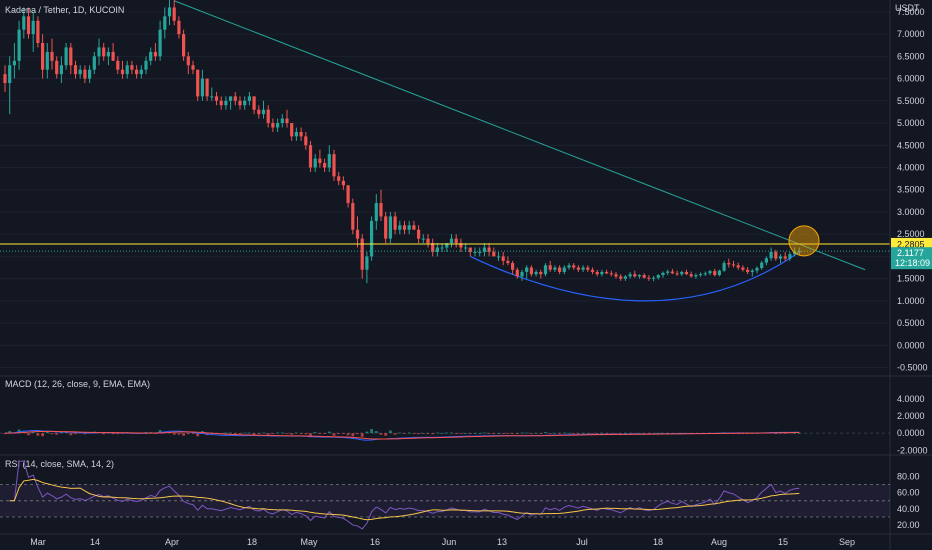  What do you see at coordinates (442, 542) in the screenshot?
I see `time-axis: Mar 14 Apr 18 May 16 Jun 13 Jul 18 Aug 15 Sep` at bounding box center [442, 542].